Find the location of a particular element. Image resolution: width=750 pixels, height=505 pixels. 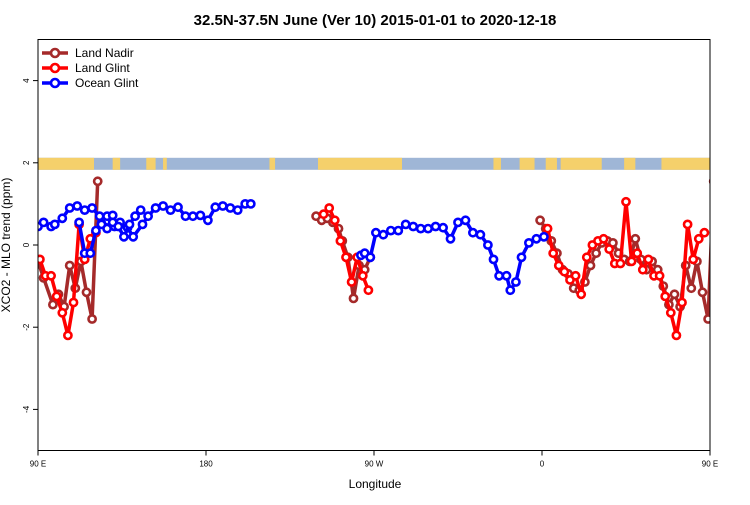

legend-label: Land Nadir is located at coordinates (104, 53).